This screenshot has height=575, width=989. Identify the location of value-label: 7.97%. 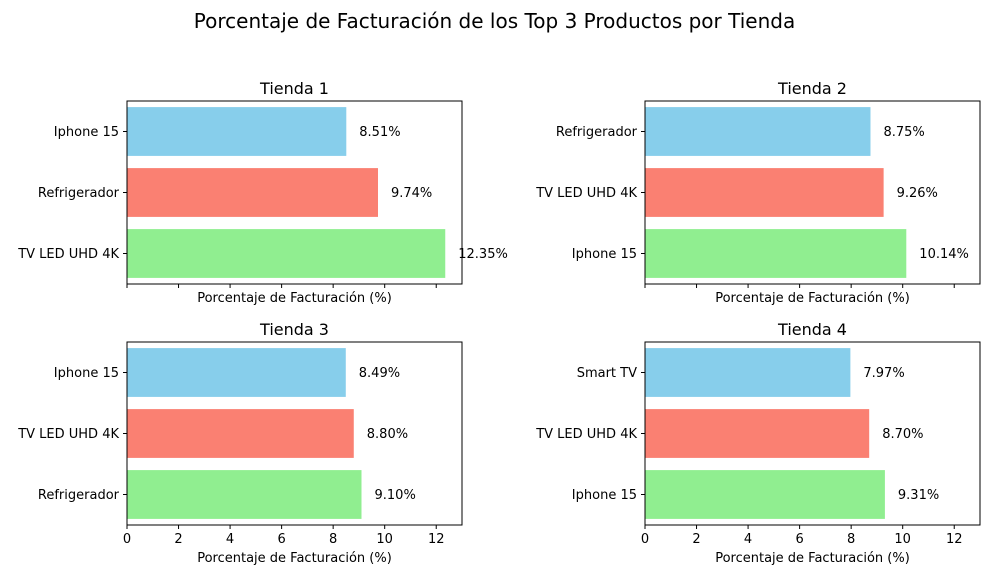
(883, 373).